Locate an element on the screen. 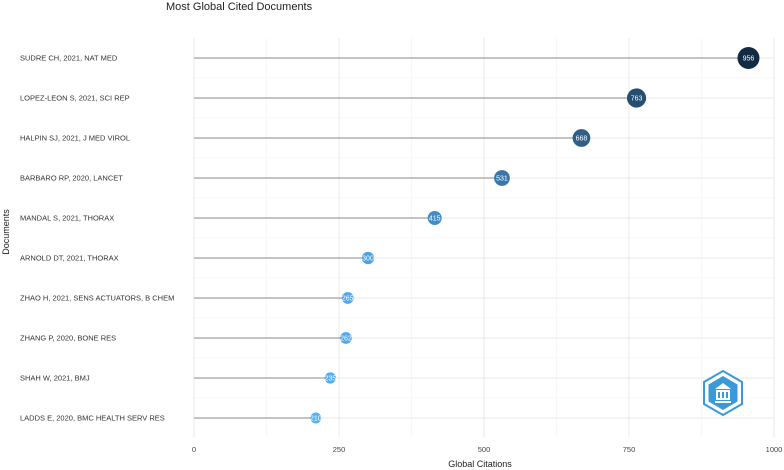 Image resolution: width=784 pixels, height=470 pixels. data-label: 300 is located at coordinates (368, 259).